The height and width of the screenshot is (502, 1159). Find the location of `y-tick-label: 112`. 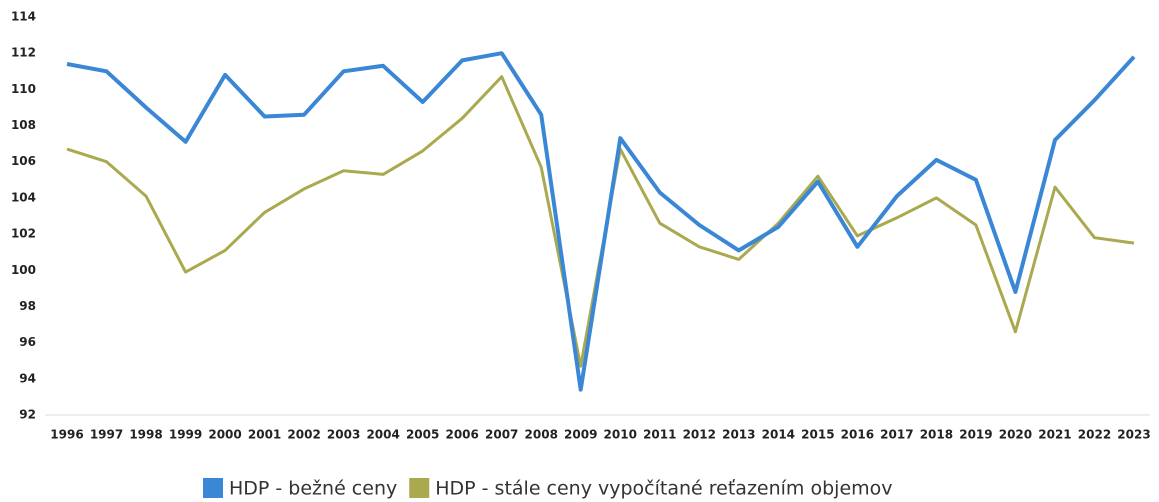

y-tick-label: 112 is located at coordinates (23, 53).